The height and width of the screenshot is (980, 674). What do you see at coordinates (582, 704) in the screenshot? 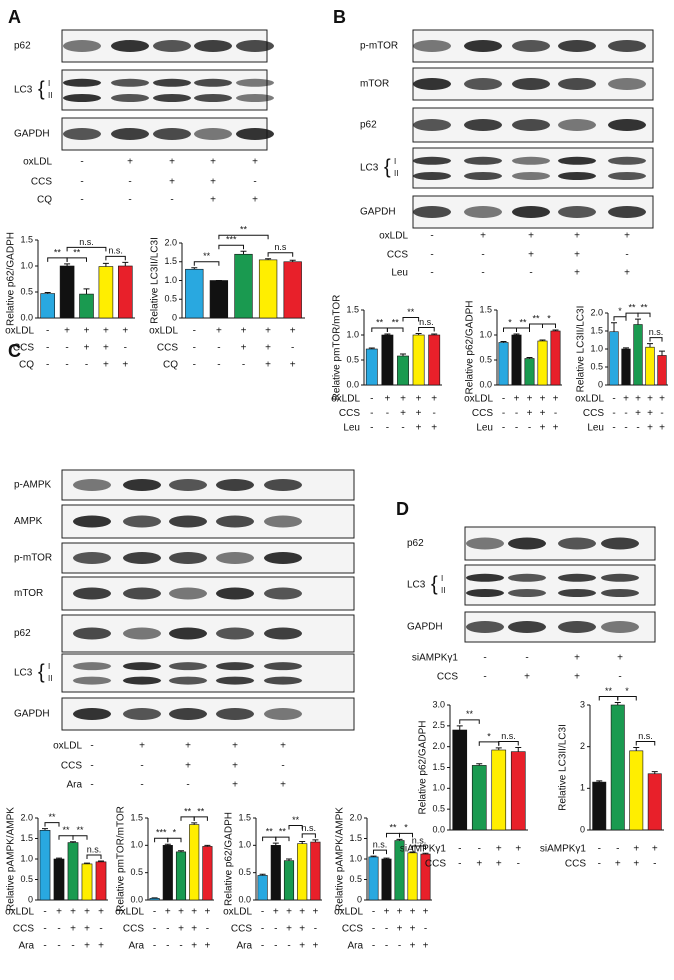
I see `y-tick-label: 3` at bounding box center [582, 704].